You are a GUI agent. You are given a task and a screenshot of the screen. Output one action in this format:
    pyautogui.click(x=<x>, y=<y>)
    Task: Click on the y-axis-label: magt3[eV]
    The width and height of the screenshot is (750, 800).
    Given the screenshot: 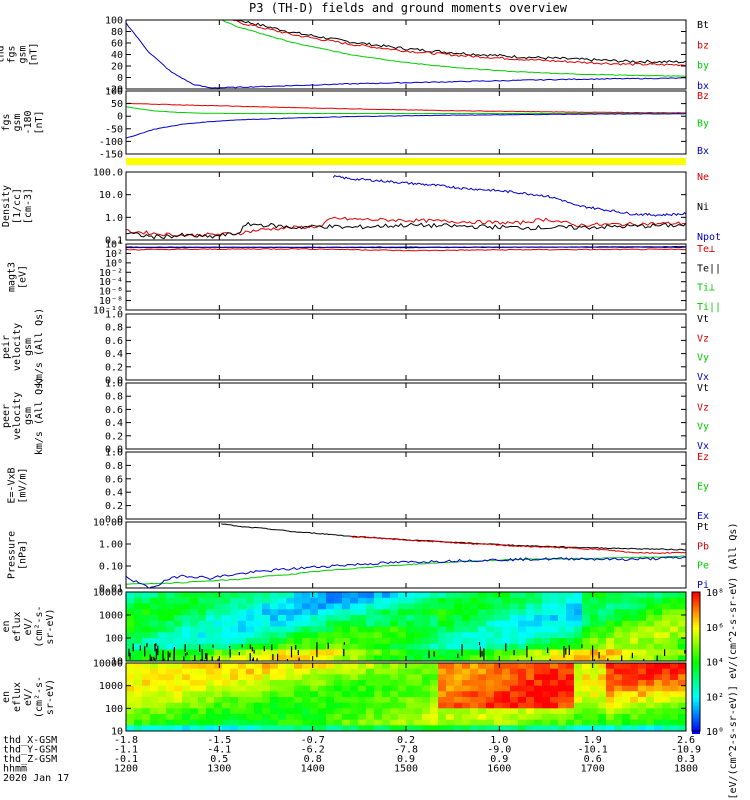 What is the action you would take?
    pyautogui.click(x=18, y=277)
    